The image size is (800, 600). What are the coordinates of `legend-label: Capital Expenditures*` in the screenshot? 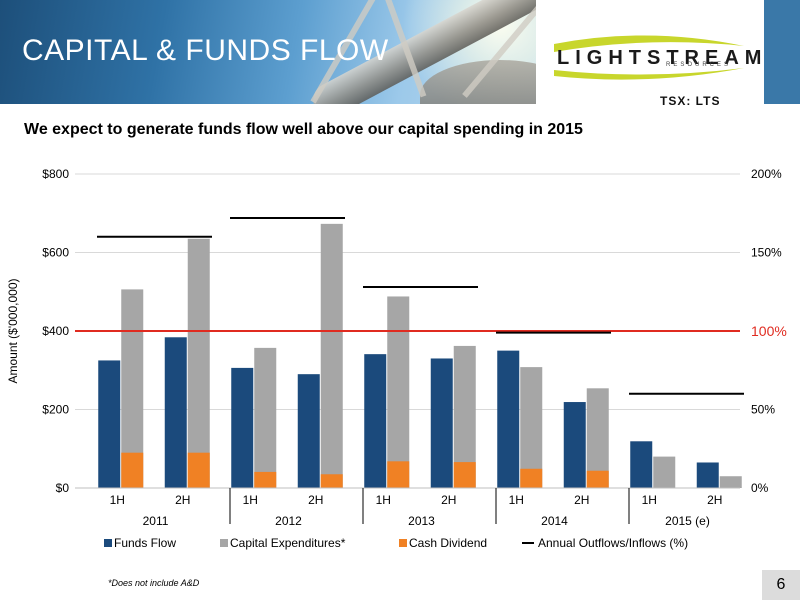 It's located at (288, 543).